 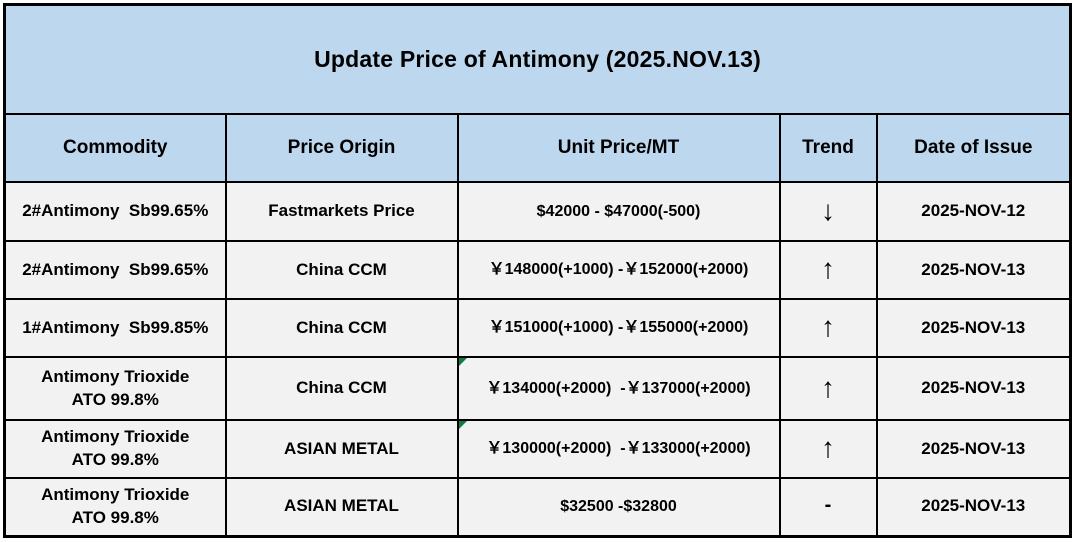 I want to click on unit-price-value: $42000 - $47000(-500), so click(x=618, y=211).